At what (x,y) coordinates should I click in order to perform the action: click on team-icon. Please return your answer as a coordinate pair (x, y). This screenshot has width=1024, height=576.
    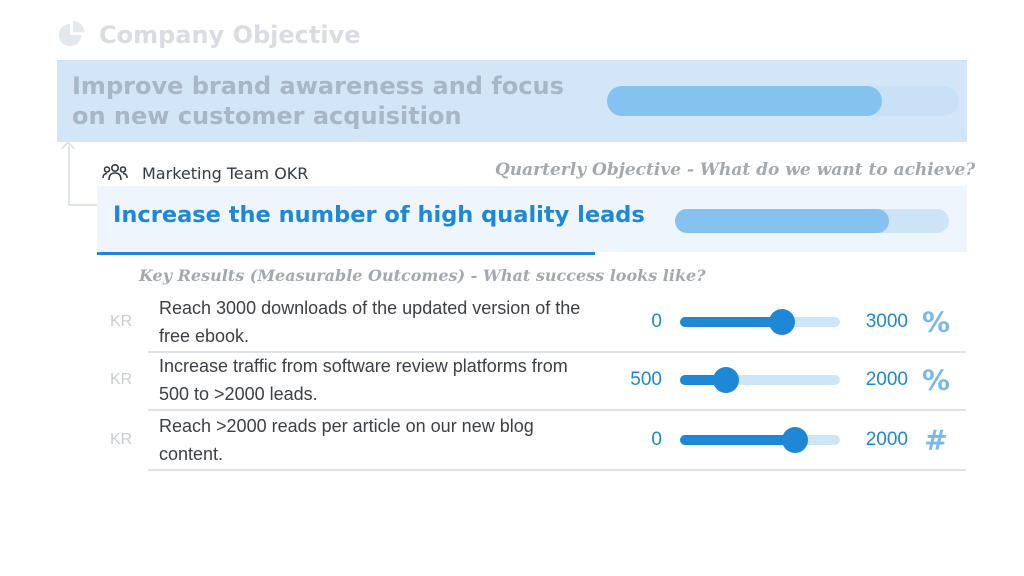
    Looking at the image, I should click on (115, 172).